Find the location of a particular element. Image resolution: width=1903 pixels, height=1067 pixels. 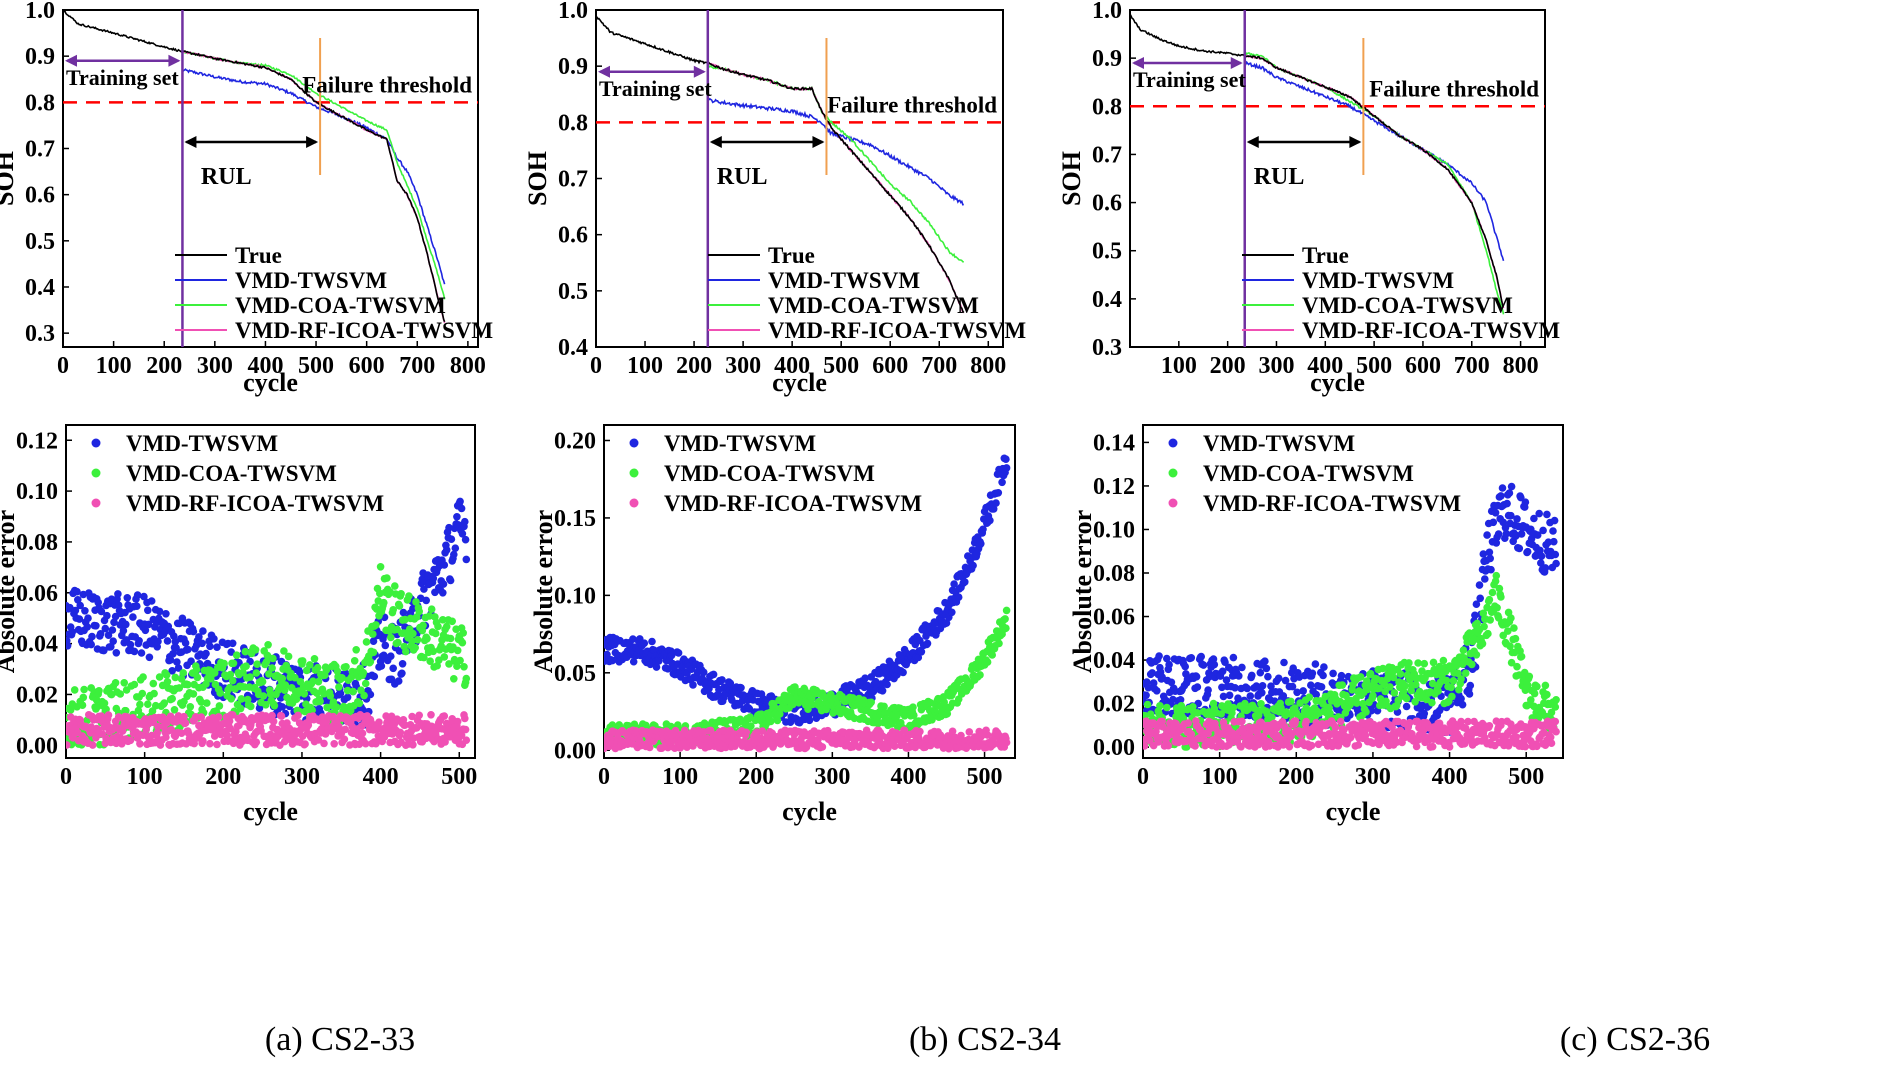

y-tick-label: 0.20 is located at coordinates (575, 441).